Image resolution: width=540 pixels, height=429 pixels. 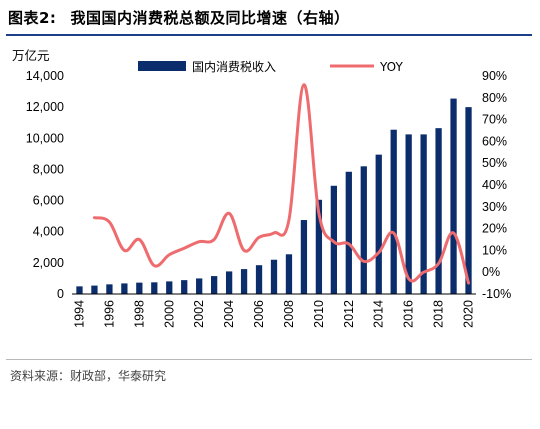 I want to click on source-rule, so click(x=269, y=359).